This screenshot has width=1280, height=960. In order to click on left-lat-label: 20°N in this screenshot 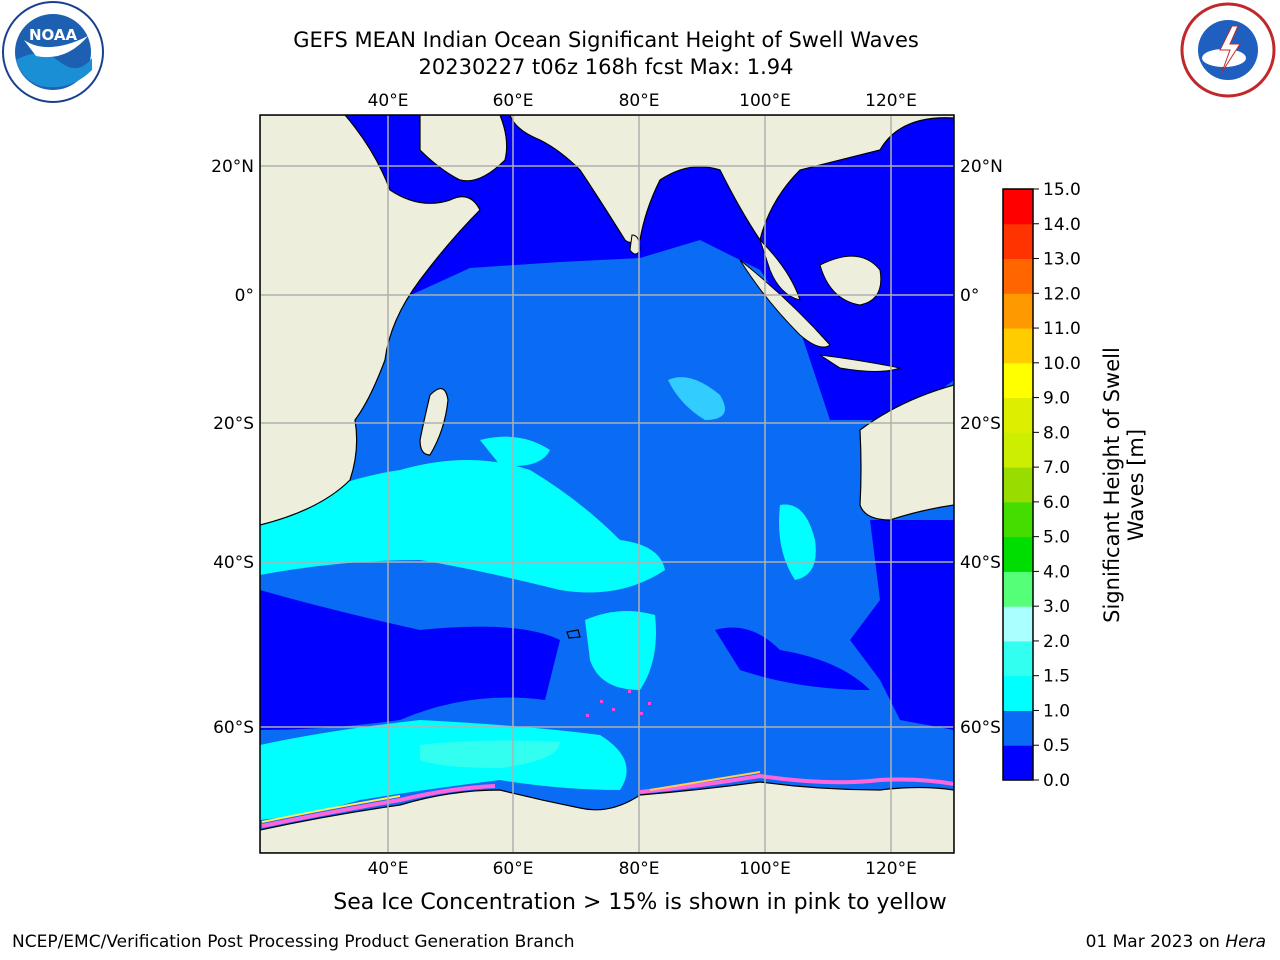, I will do `click(232, 167)`.